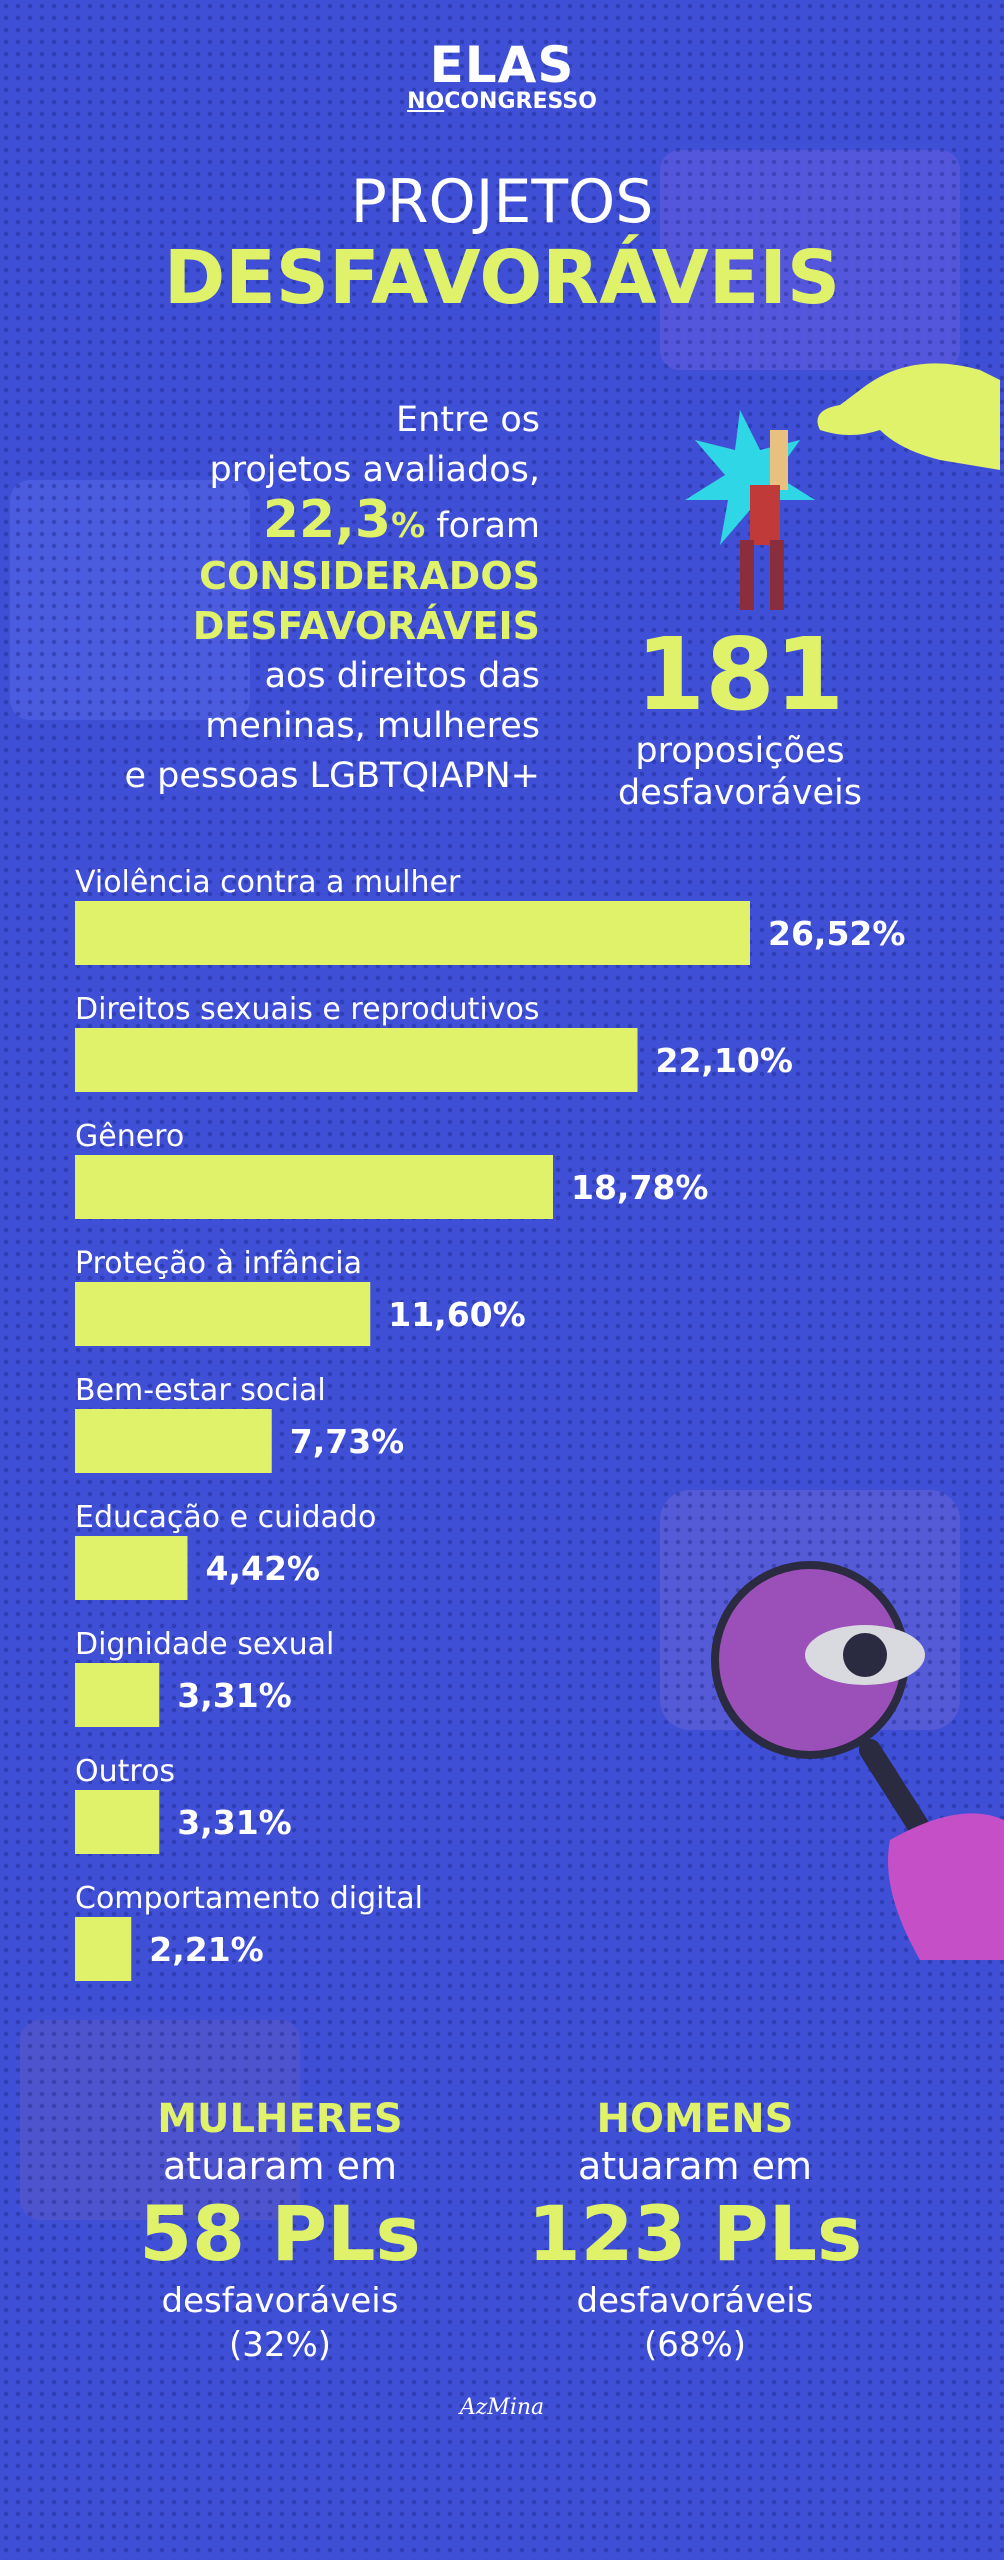 Image resolution: width=1004 pixels, height=2560 pixels. I want to click on page-title-line1: PROJETOS, so click(502, 202).